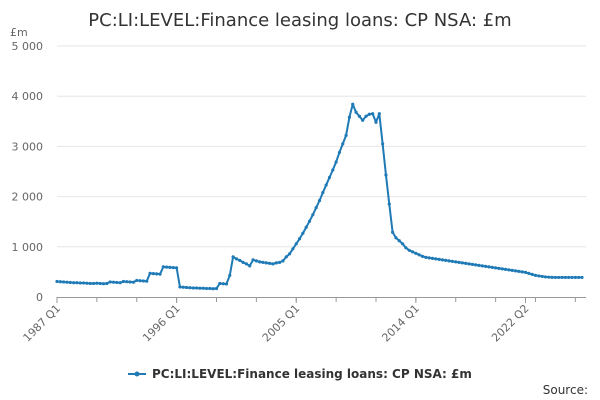  I want to click on y-tick-label: 2 000, so click(28, 197).